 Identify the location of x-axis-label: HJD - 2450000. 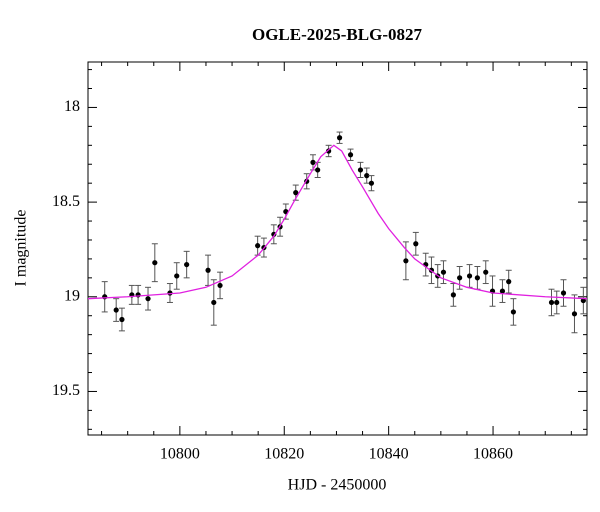
(337, 485).